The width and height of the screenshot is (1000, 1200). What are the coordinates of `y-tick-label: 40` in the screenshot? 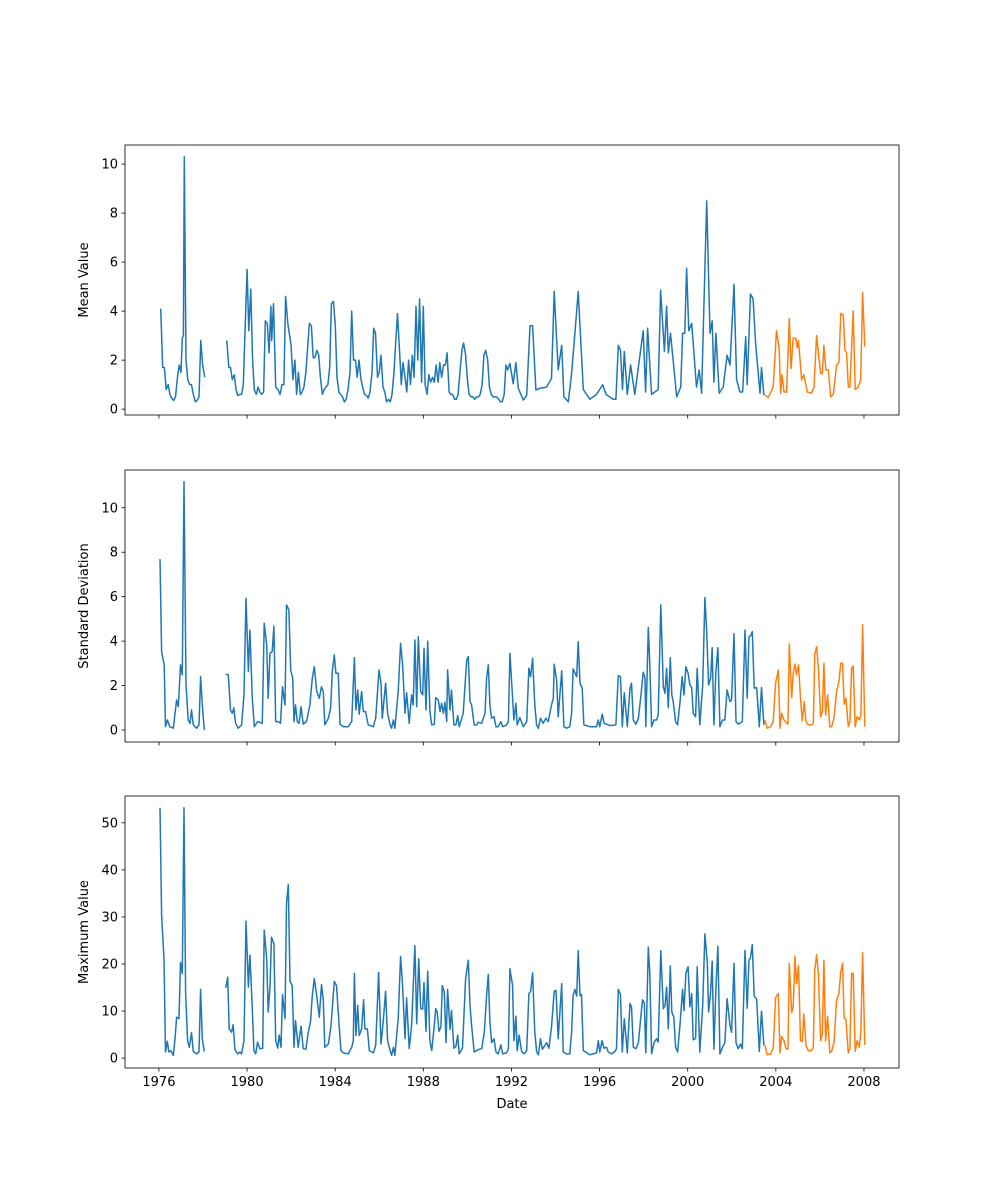 It's located at (109, 870).